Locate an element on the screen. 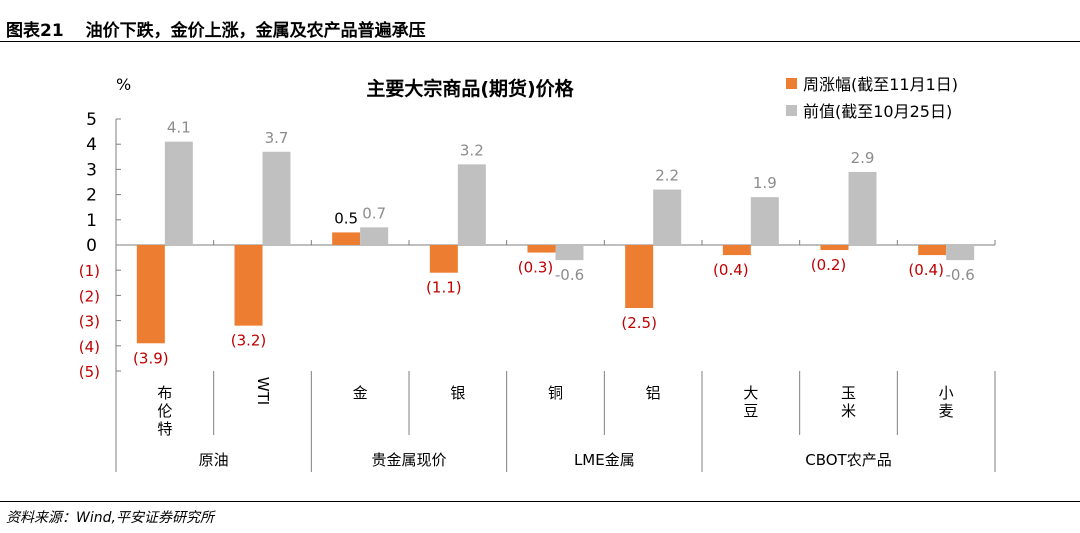  category-label: 豆 is located at coordinates (750, 411).